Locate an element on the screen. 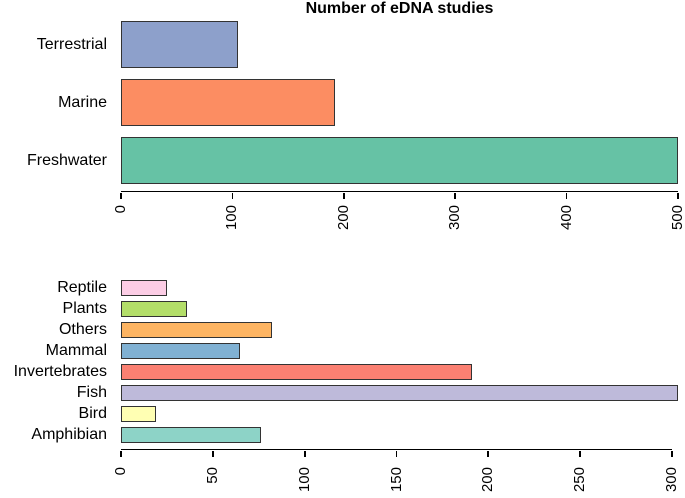  bar-reptile is located at coordinates (144, 288).